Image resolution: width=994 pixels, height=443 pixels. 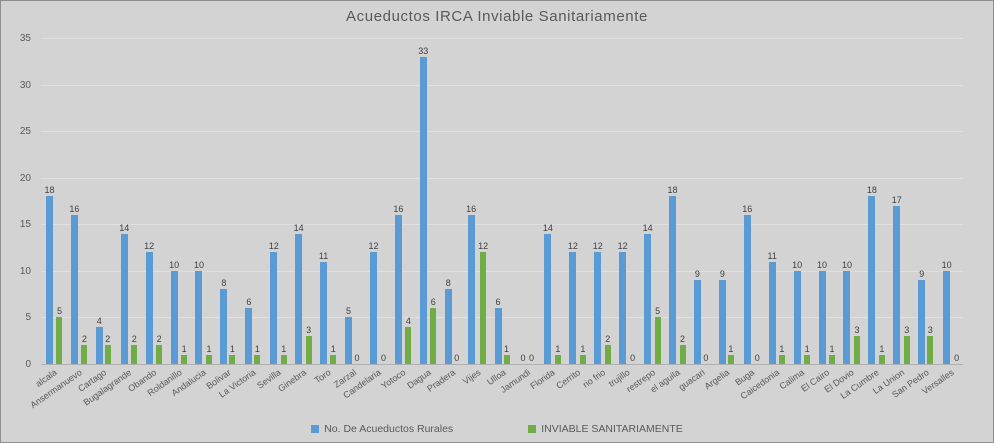 What do you see at coordinates (348, 214) in the screenshot?
I see `bar-group: 5 0 Zarzal` at bounding box center [348, 214].